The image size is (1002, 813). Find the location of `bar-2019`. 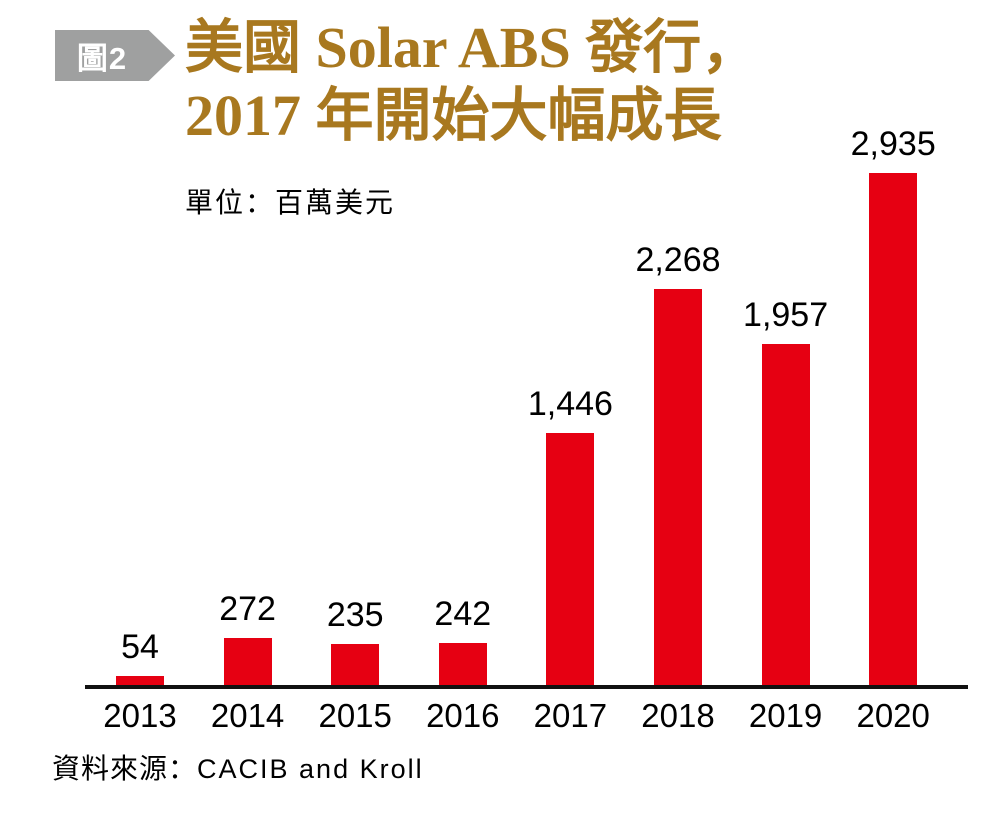

bar-2019 is located at coordinates (785, 514).